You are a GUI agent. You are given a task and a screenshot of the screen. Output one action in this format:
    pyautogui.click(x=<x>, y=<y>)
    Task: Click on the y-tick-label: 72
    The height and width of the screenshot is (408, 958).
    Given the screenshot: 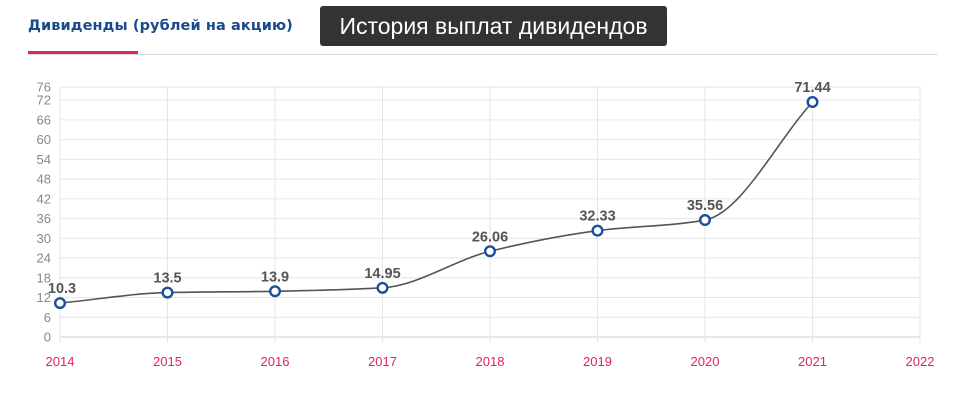 What is the action you would take?
    pyautogui.click(x=44, y=100)
    